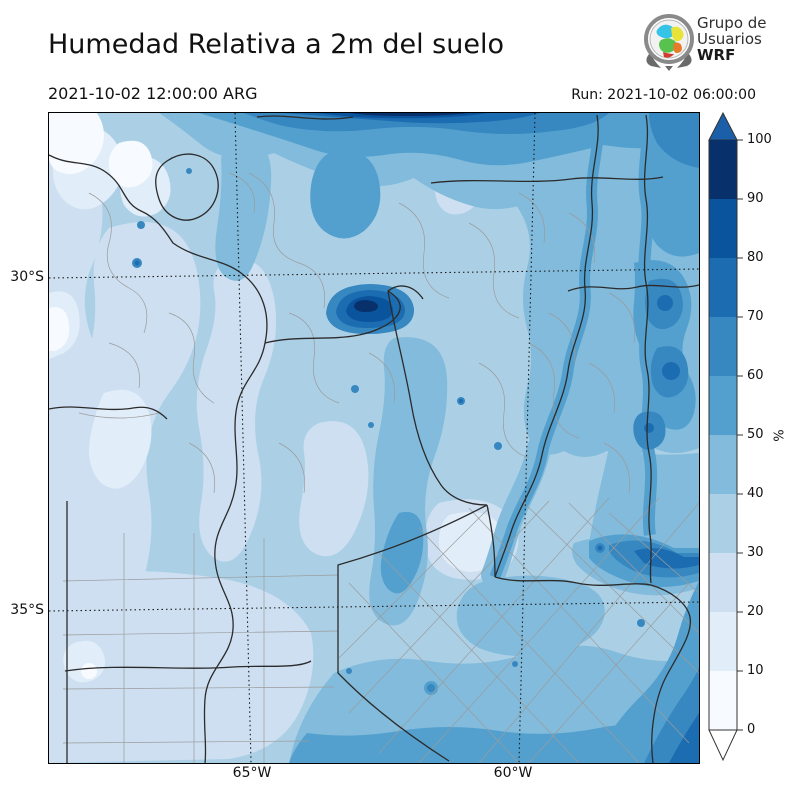  What do you see at coordinates (755, 611) in the screenshot?
I see `cbar-tick-20: 20` at bounding box center [755, 611].